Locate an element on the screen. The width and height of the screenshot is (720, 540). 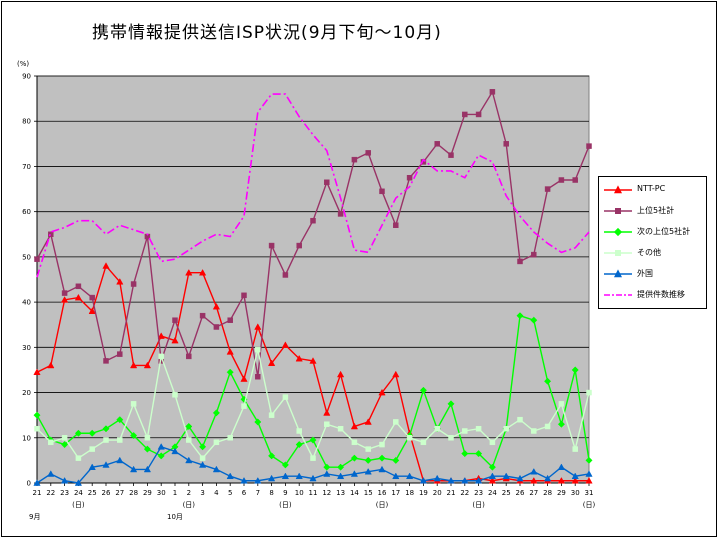
legend-label: 上位5社計 is located at coordinates (656, 210).